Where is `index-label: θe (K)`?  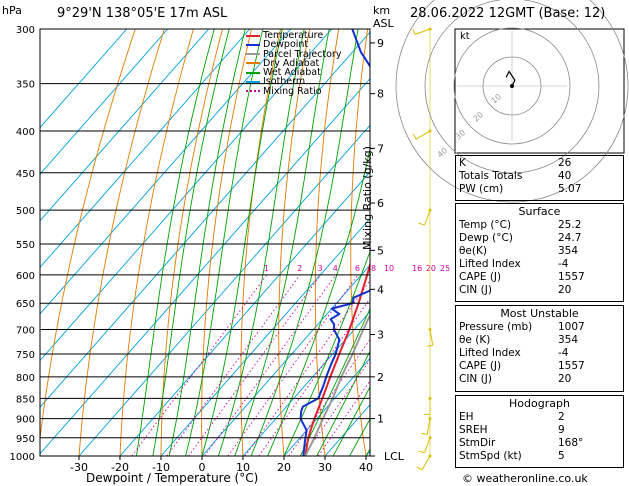
index-label: θe (K) is located at coordinates (475, 340).